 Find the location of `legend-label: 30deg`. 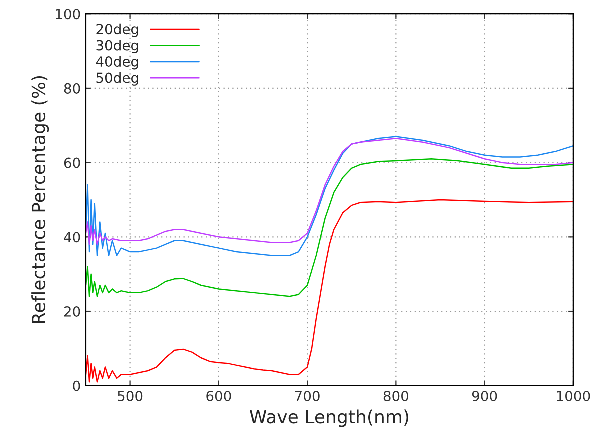

legend-label: 30deg is located at coordinates (117, 47).